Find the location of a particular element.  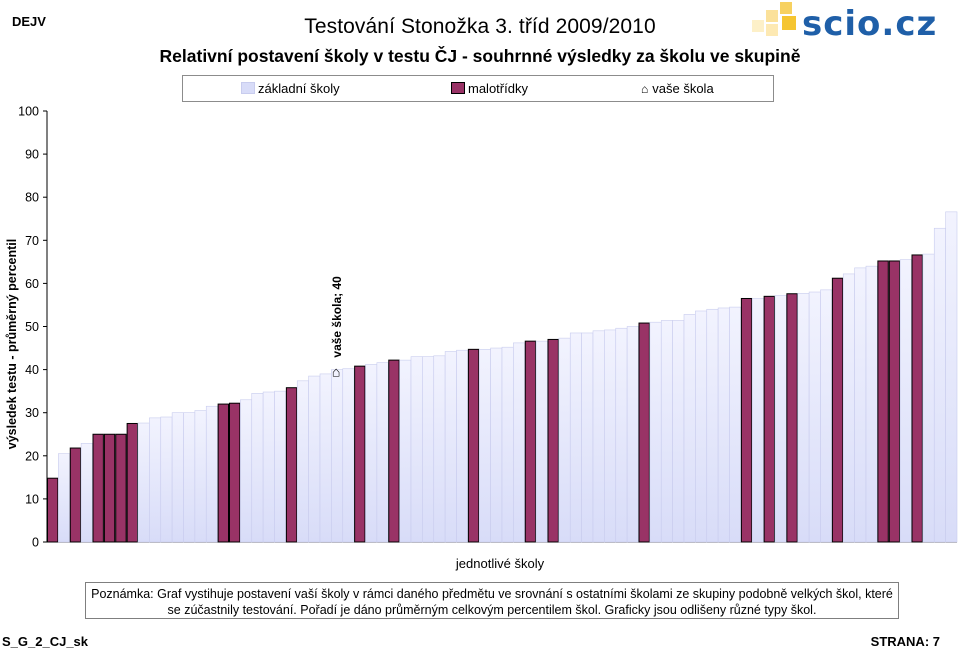

legend-label-small: malotřídky is located at coordinates (498, 88).